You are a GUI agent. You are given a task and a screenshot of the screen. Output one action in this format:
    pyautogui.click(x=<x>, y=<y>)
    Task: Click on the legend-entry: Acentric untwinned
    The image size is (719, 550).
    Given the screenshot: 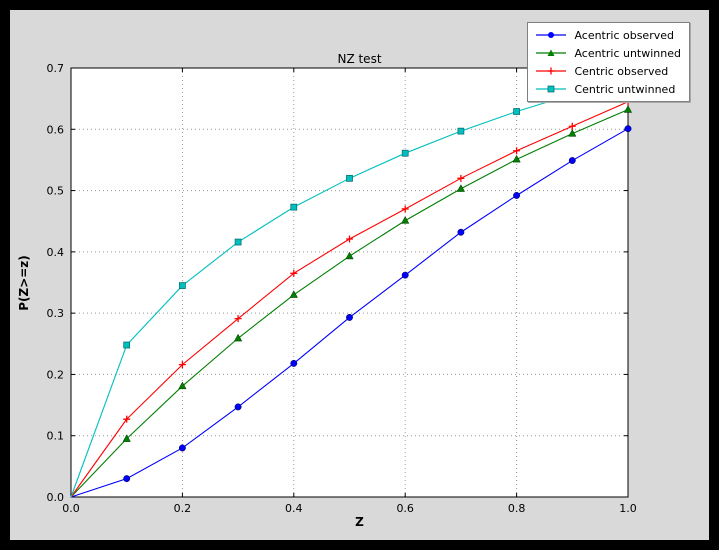 What is the action you would take?
    pyautogui.click(x=607, y=53)
    